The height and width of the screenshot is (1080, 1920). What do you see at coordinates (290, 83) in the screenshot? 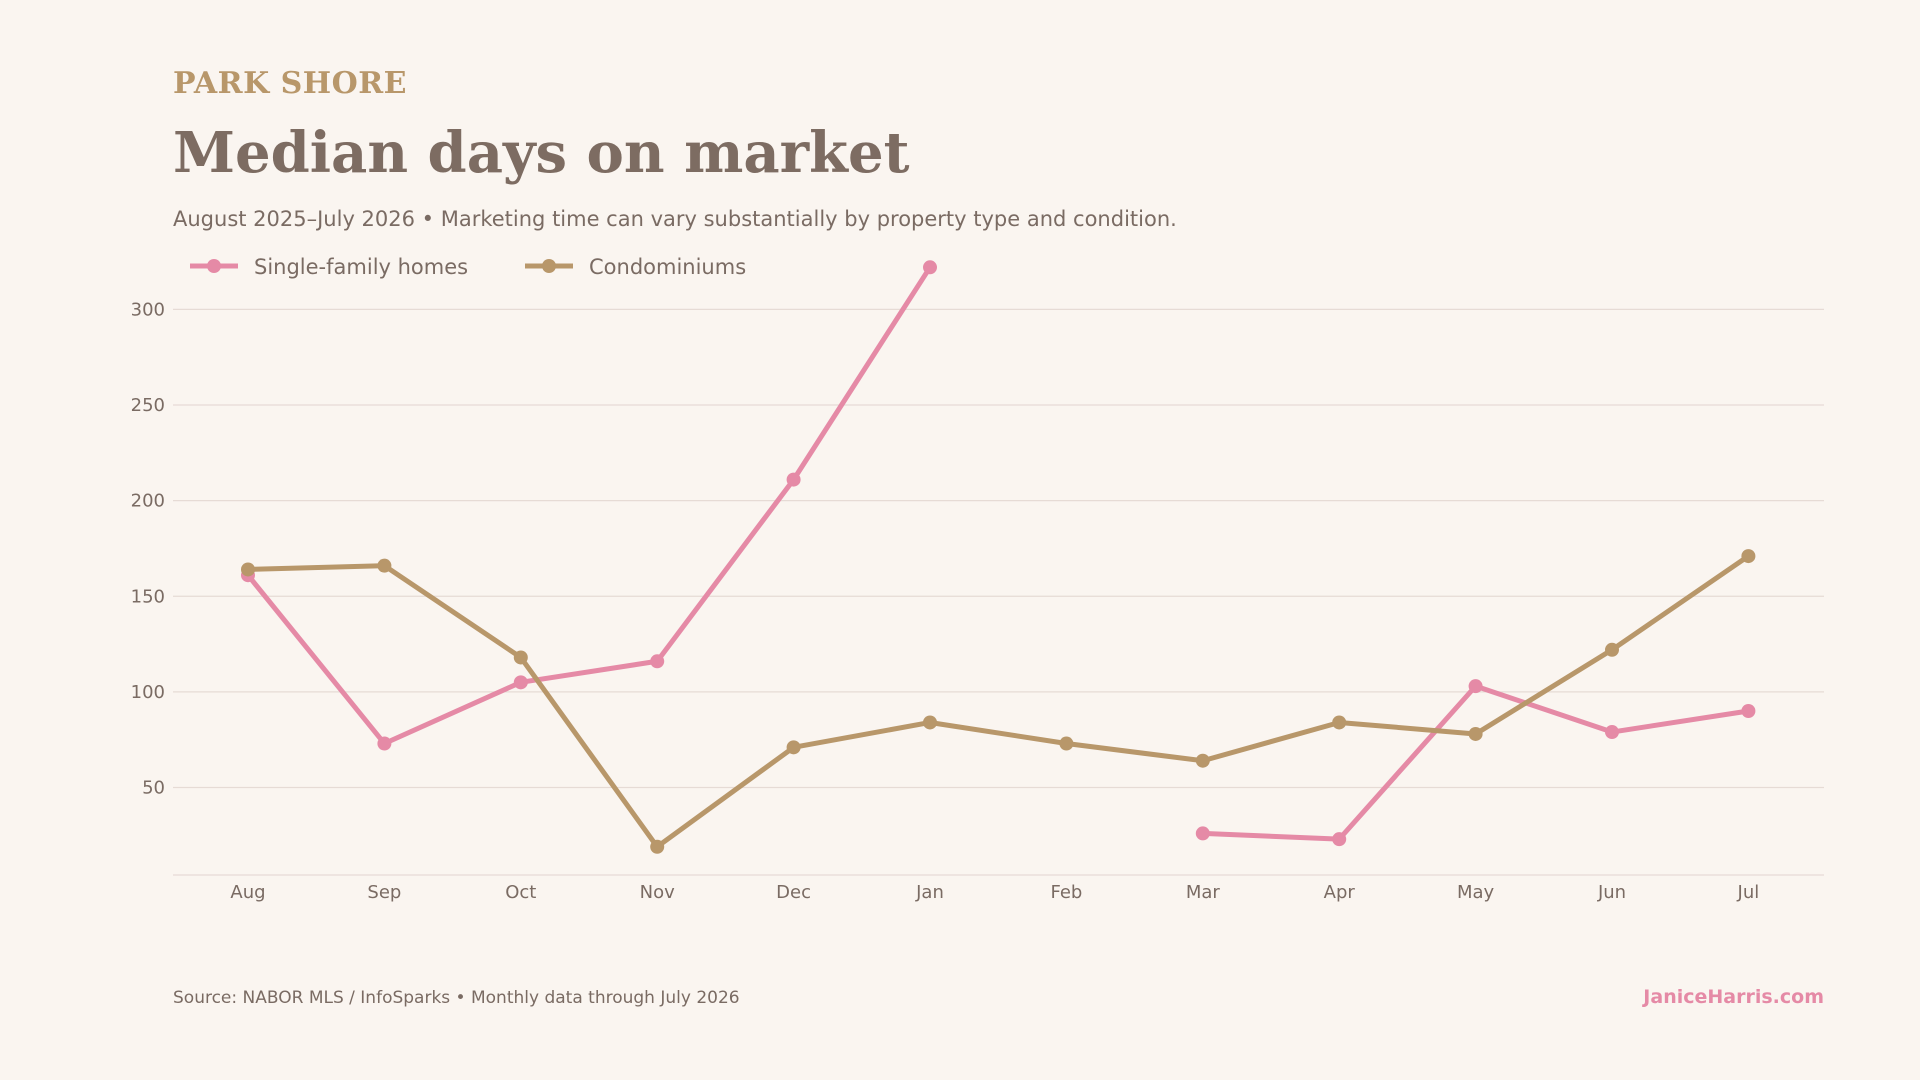
I see `location-label: PARK SHORE` at bounding box center [290, 83].